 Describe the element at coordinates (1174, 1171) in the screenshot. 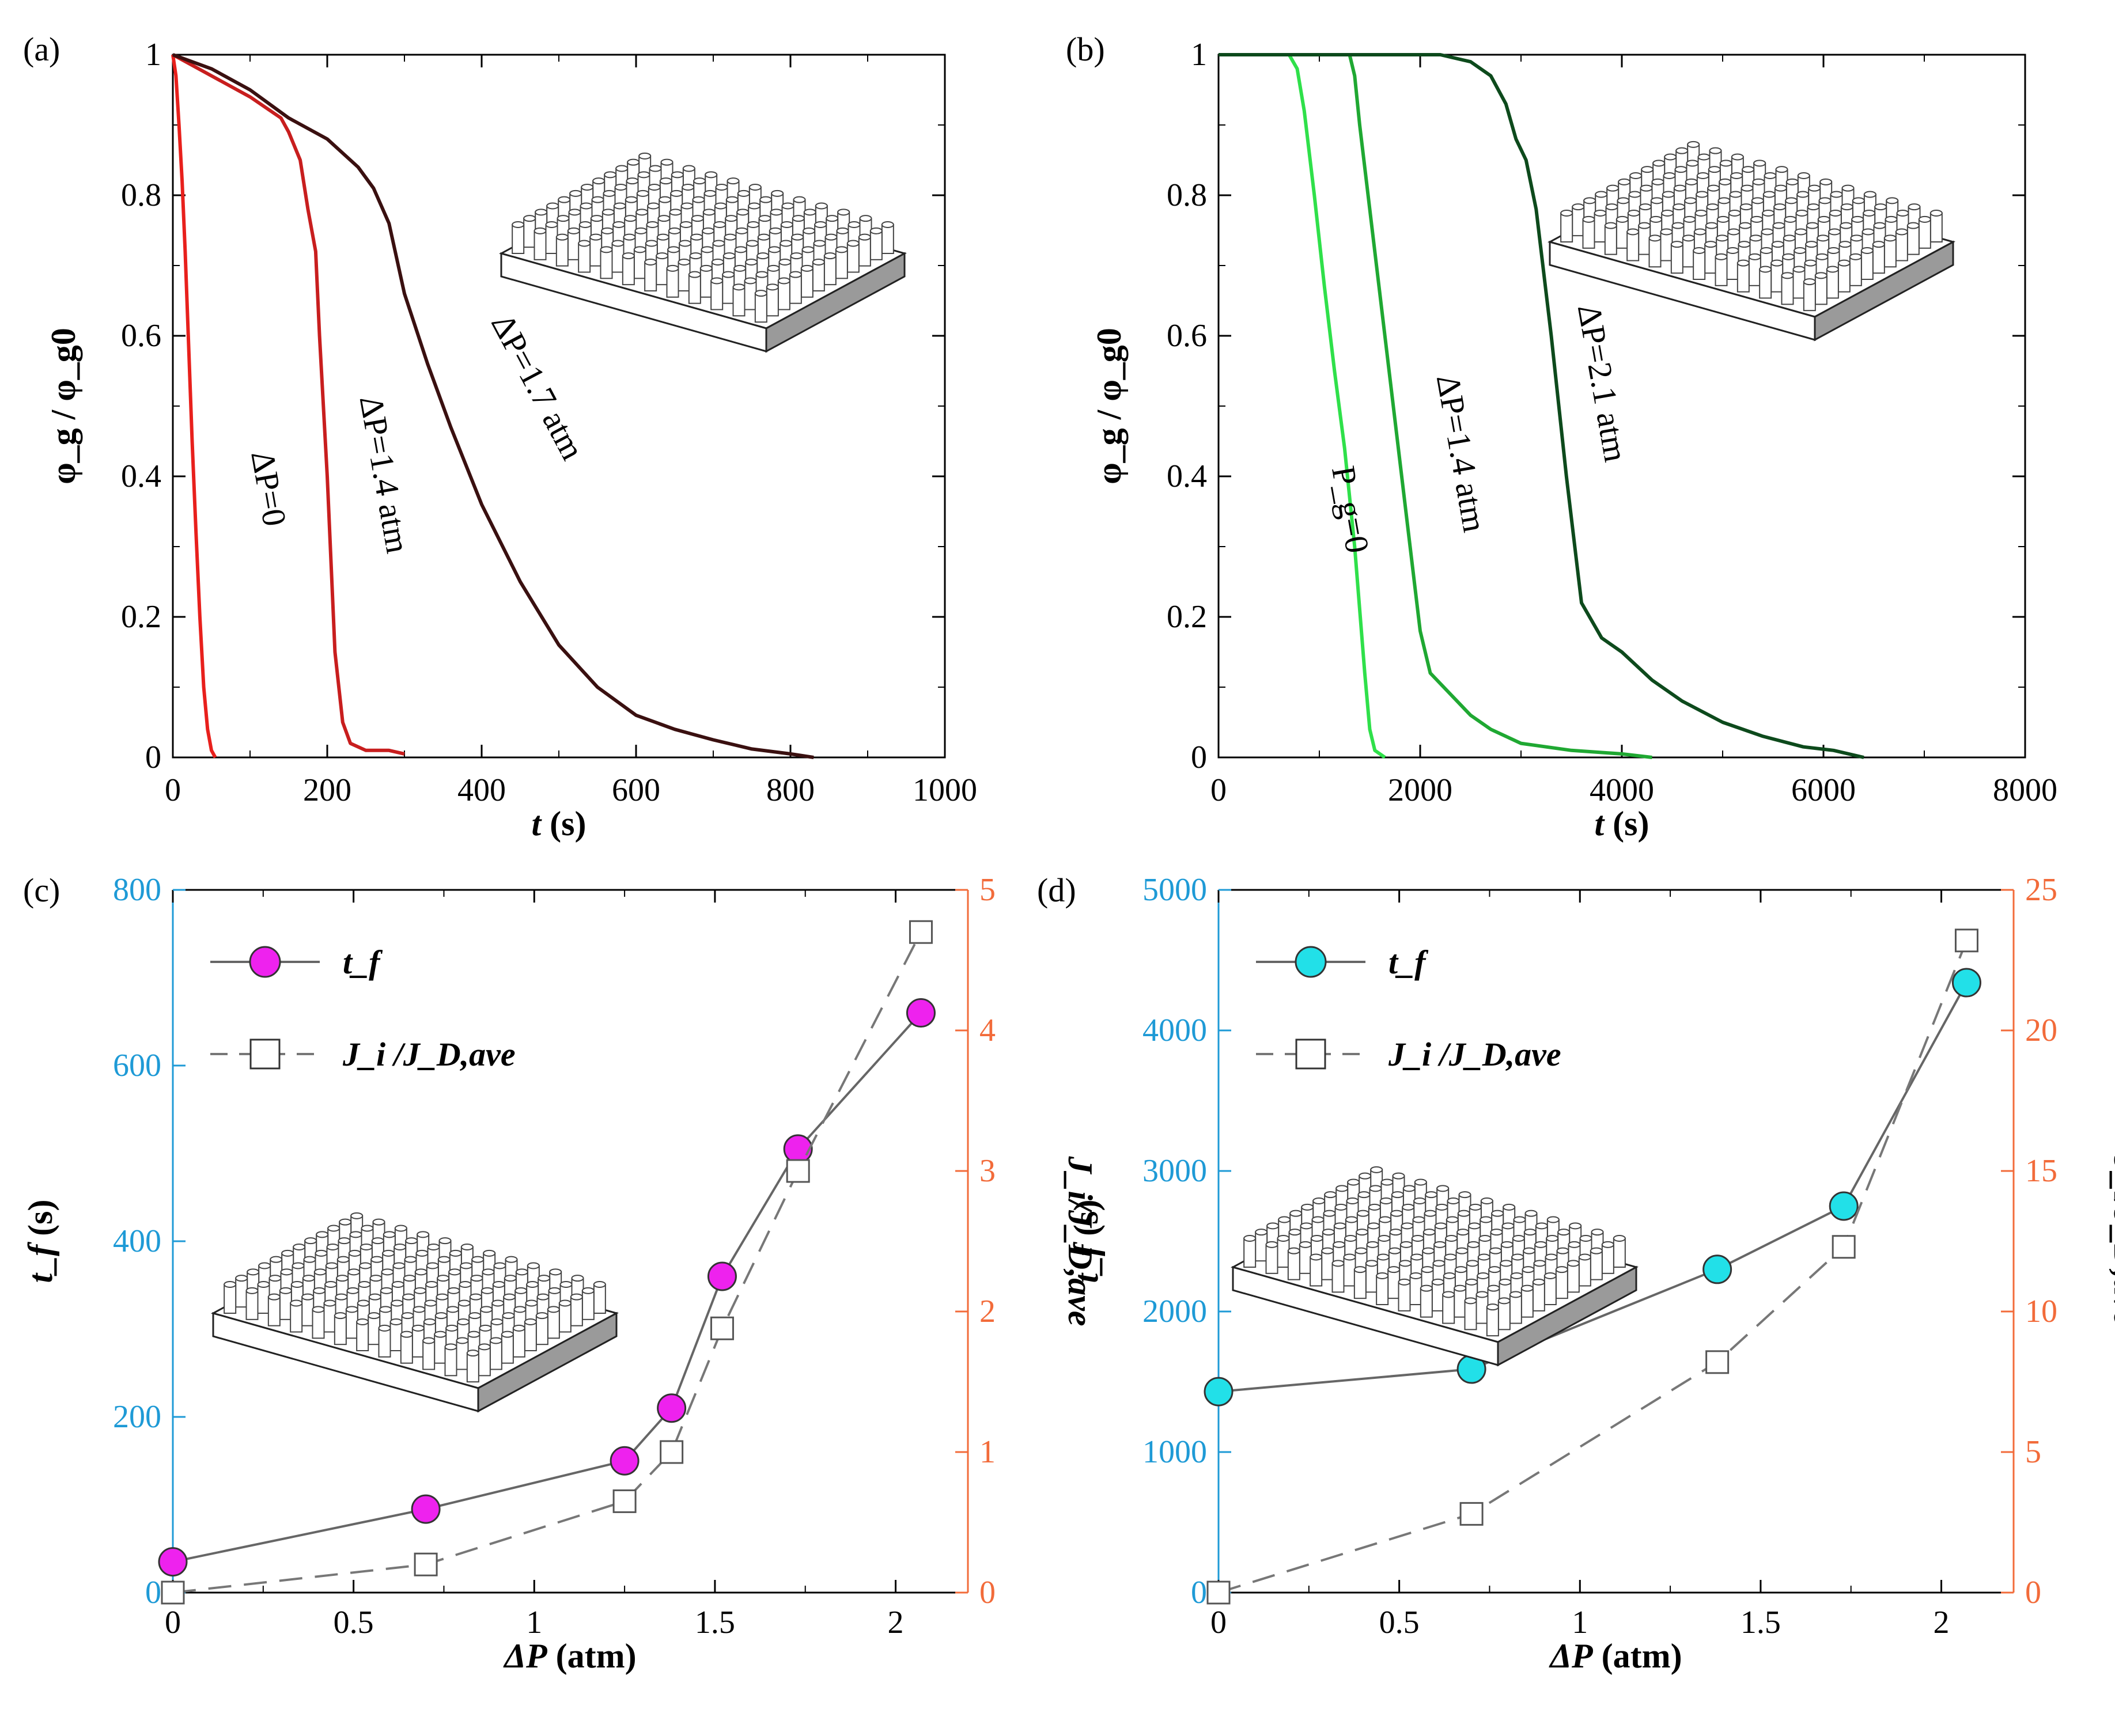

I see `y-left-tick-label: 3000` at that location.